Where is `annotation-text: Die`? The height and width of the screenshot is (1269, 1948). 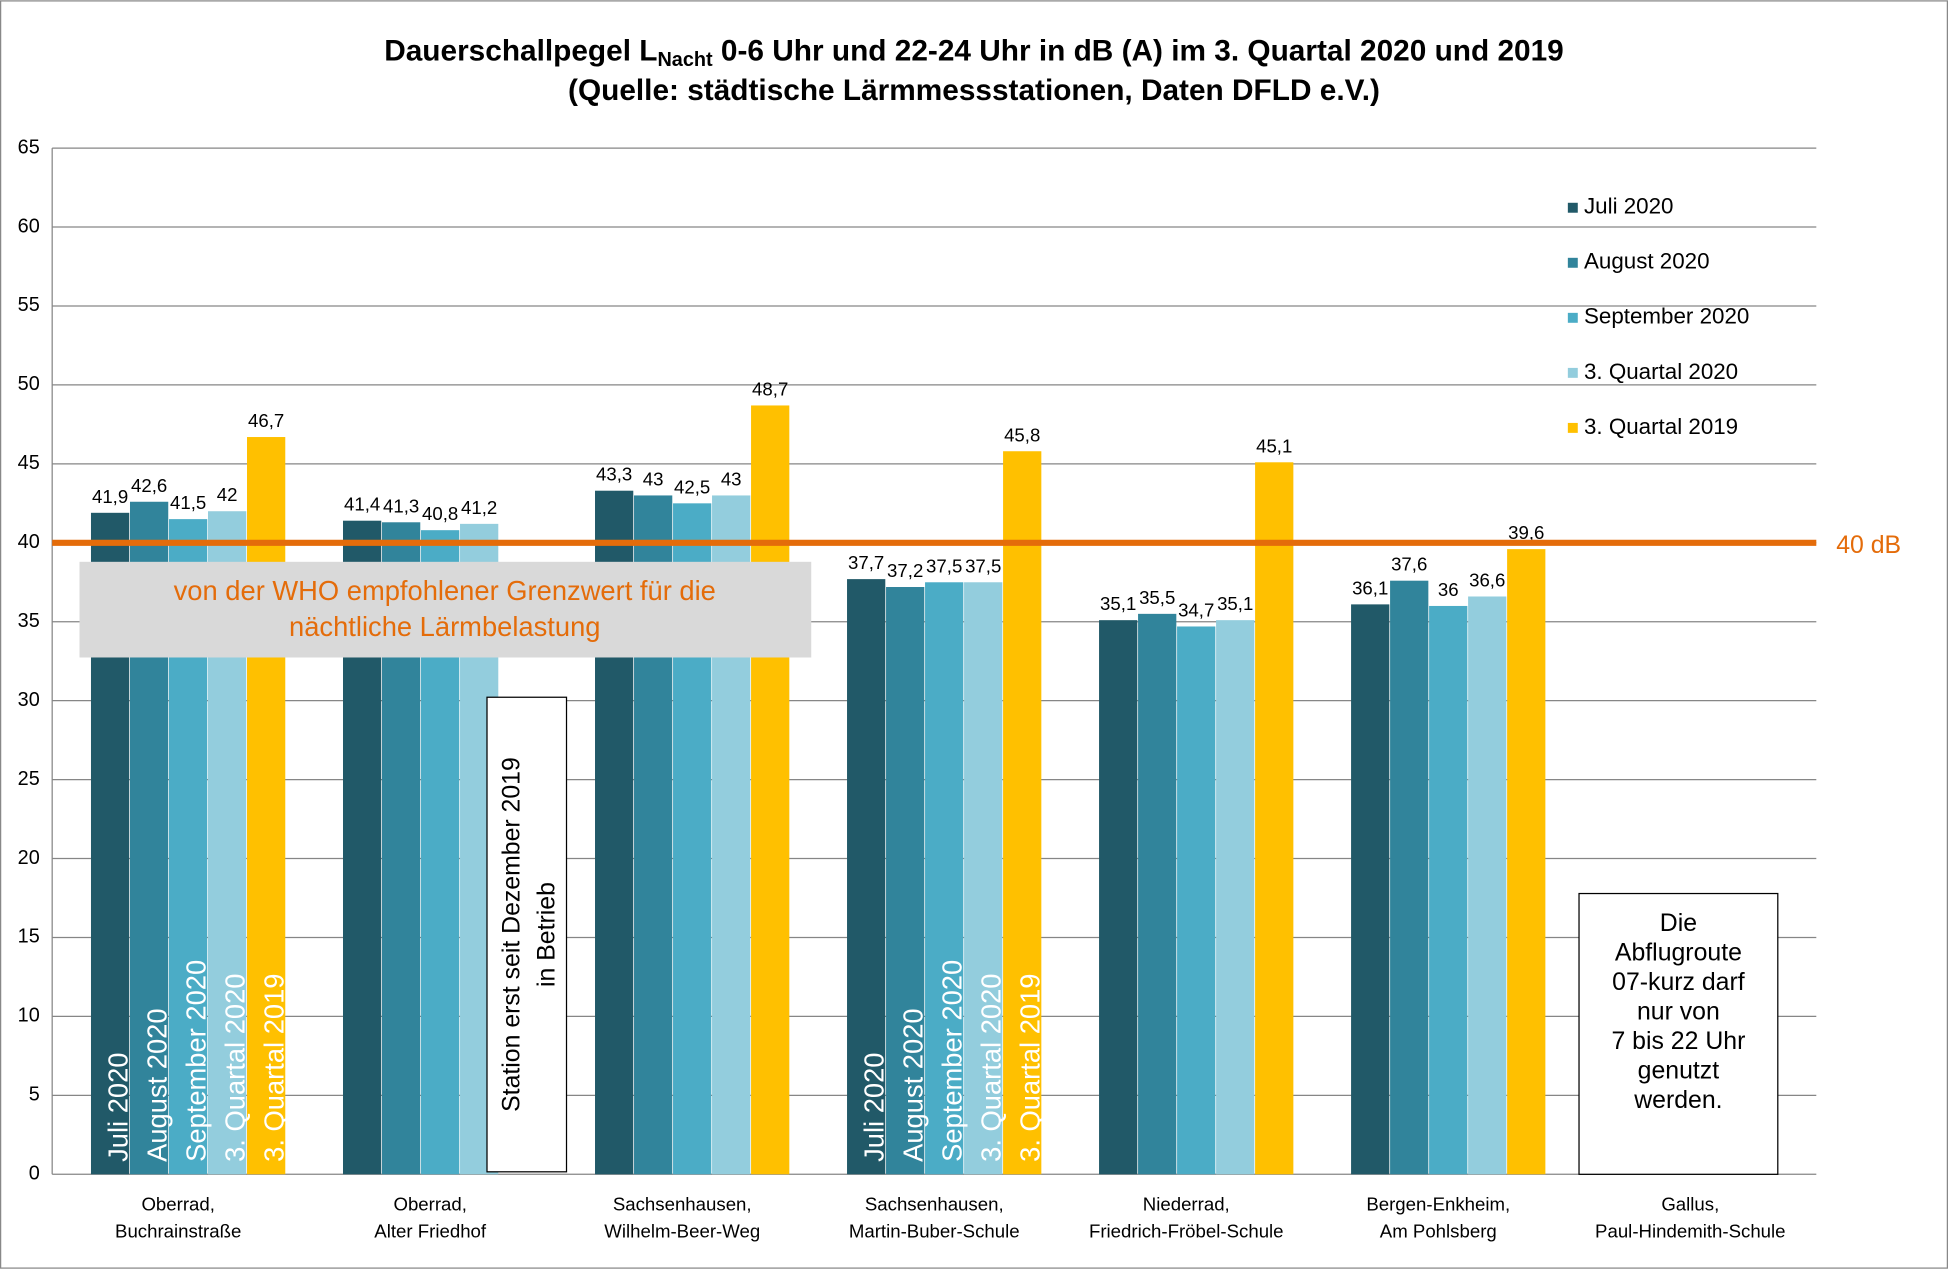 annotation-text: Die is located at coordinates (1678, 923).